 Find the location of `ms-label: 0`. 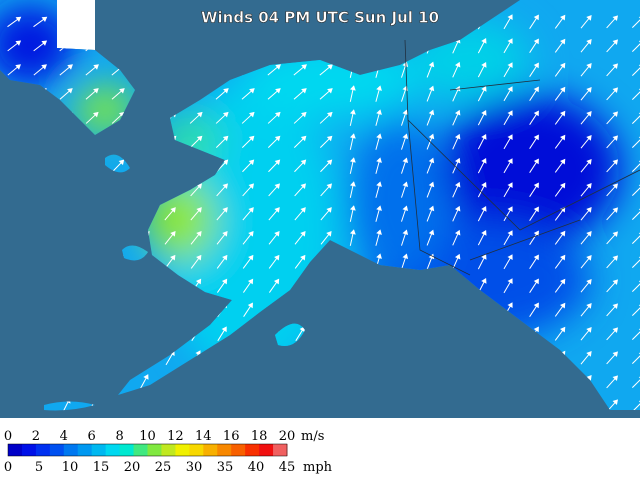

ms-label: 0 is located at coordinates (8, 436).